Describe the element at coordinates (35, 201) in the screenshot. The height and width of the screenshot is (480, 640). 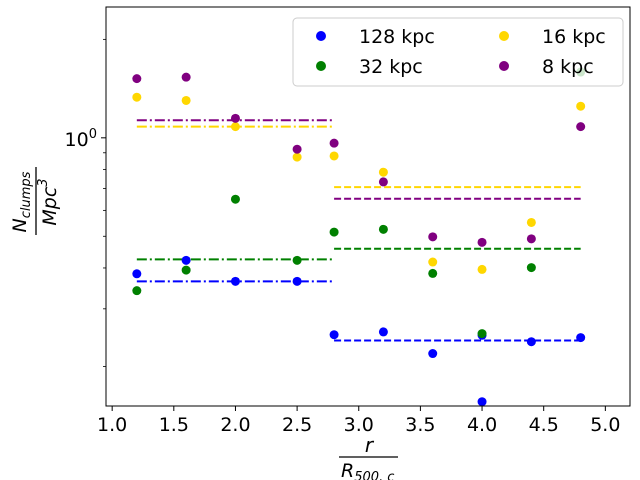
I see `y-axis-label: Nclumps Mpc3` at that location.